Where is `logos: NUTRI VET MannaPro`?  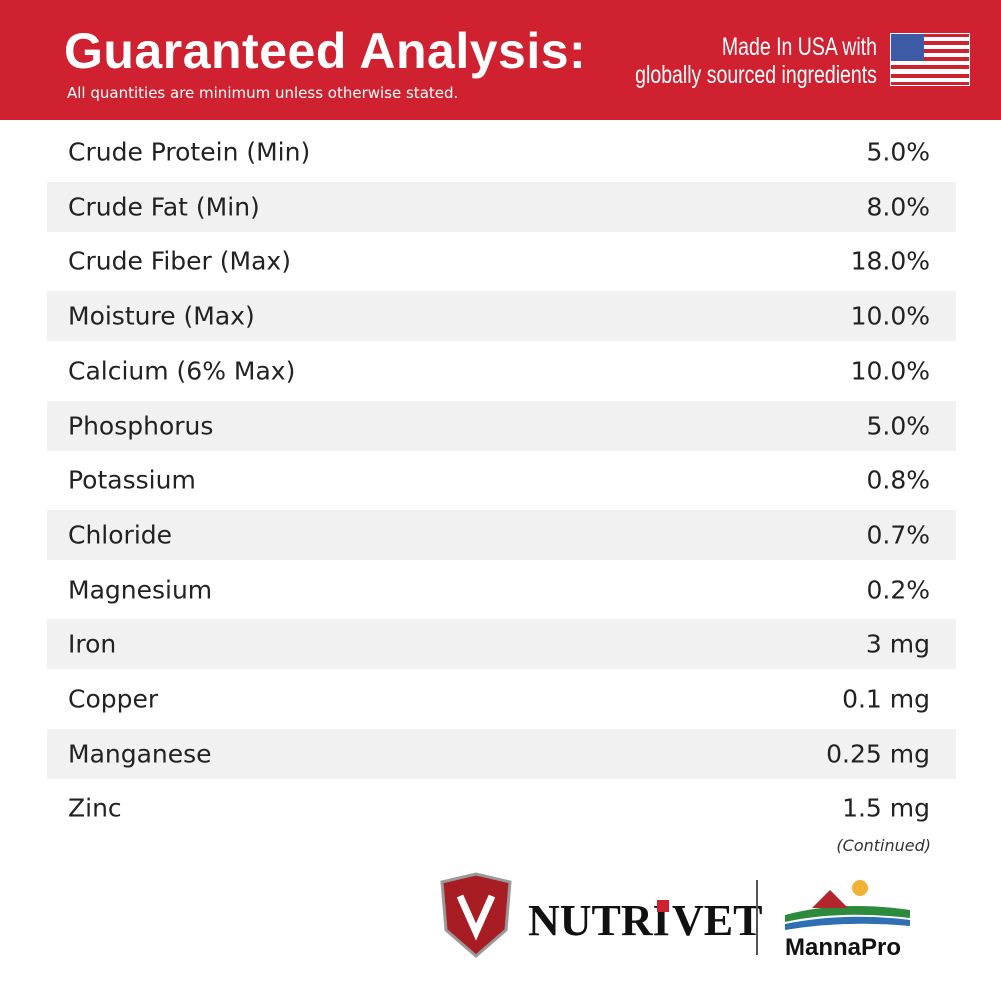
logos: NUTRI VET MannaPro is located at coordinates (675, 916).